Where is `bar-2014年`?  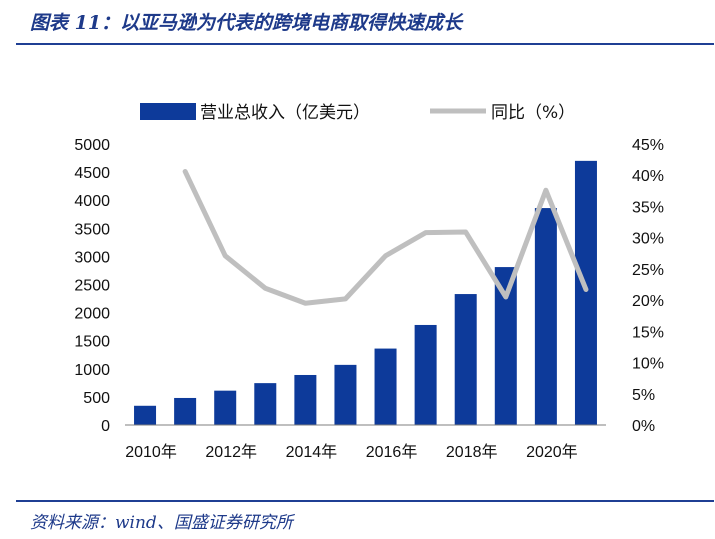 bar-2014年 is located at coordinates (305, 399).